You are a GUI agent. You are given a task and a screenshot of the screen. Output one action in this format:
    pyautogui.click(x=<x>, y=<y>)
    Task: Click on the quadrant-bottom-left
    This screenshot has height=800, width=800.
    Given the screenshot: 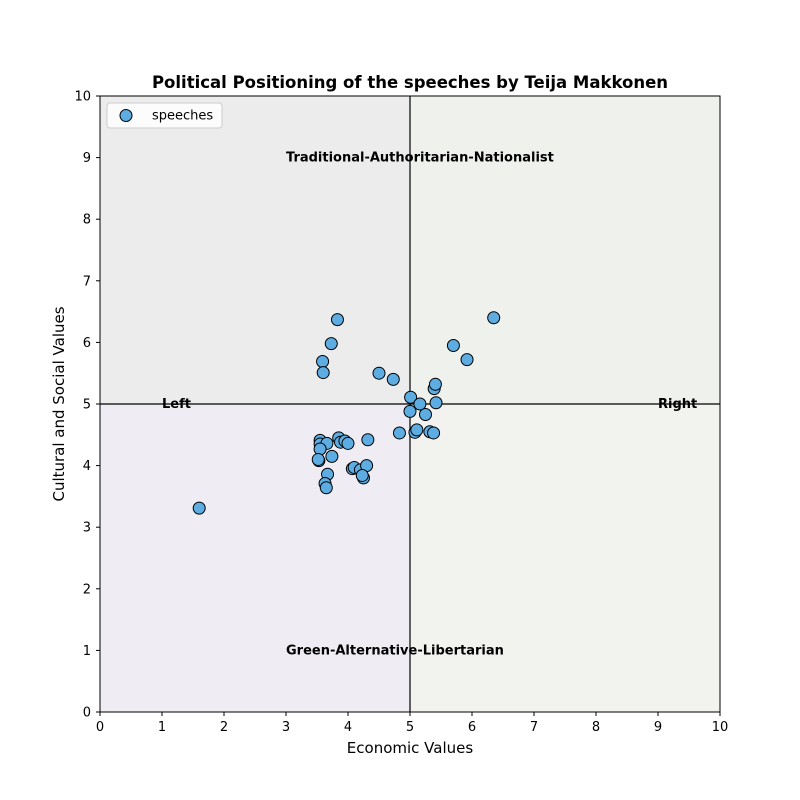 What is the action you would take?
    pyautogui.click(x=255, y=558)
    